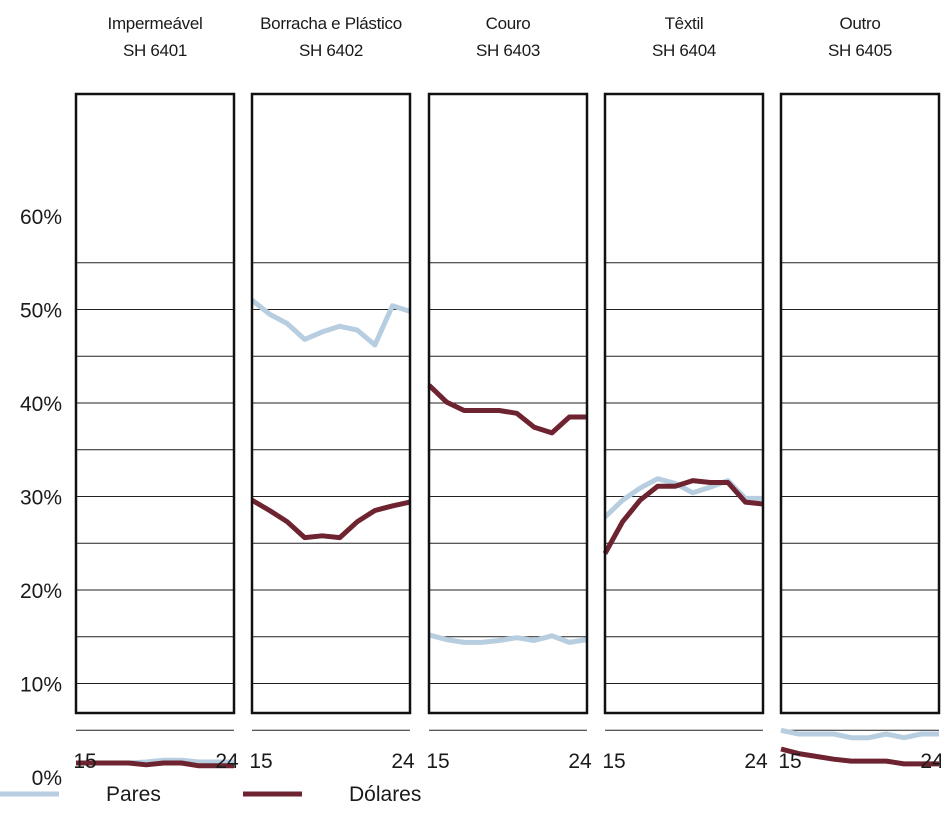 The width and height of the screenshot is (941, 825). What do you see at coordinates (508, 50) in the screenshot?
I see `panel-subtitle: SH 6403` at bounding box center [508, 50].